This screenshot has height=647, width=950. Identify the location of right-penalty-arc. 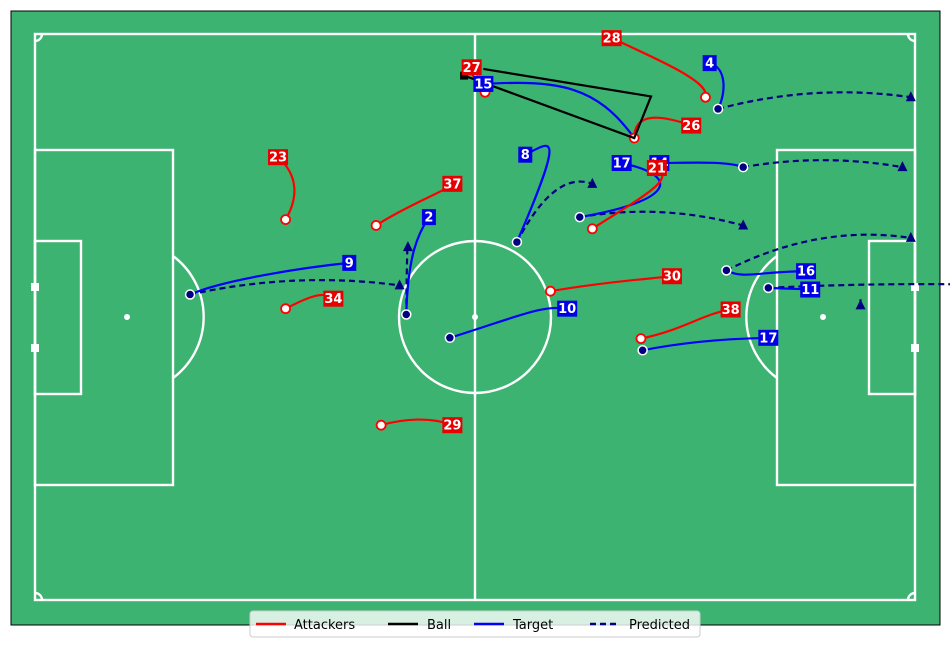
(761, 317).